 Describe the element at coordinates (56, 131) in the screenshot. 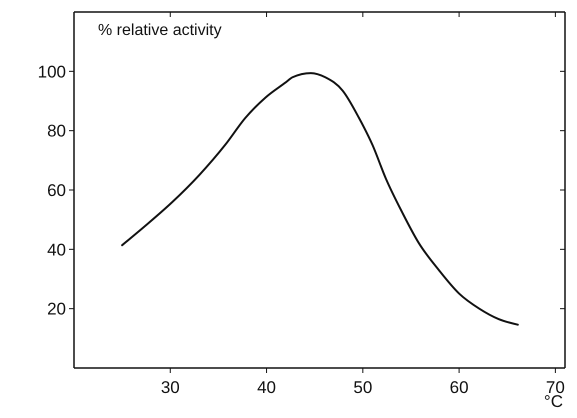

I see `y-tick-label: 80` at that location.